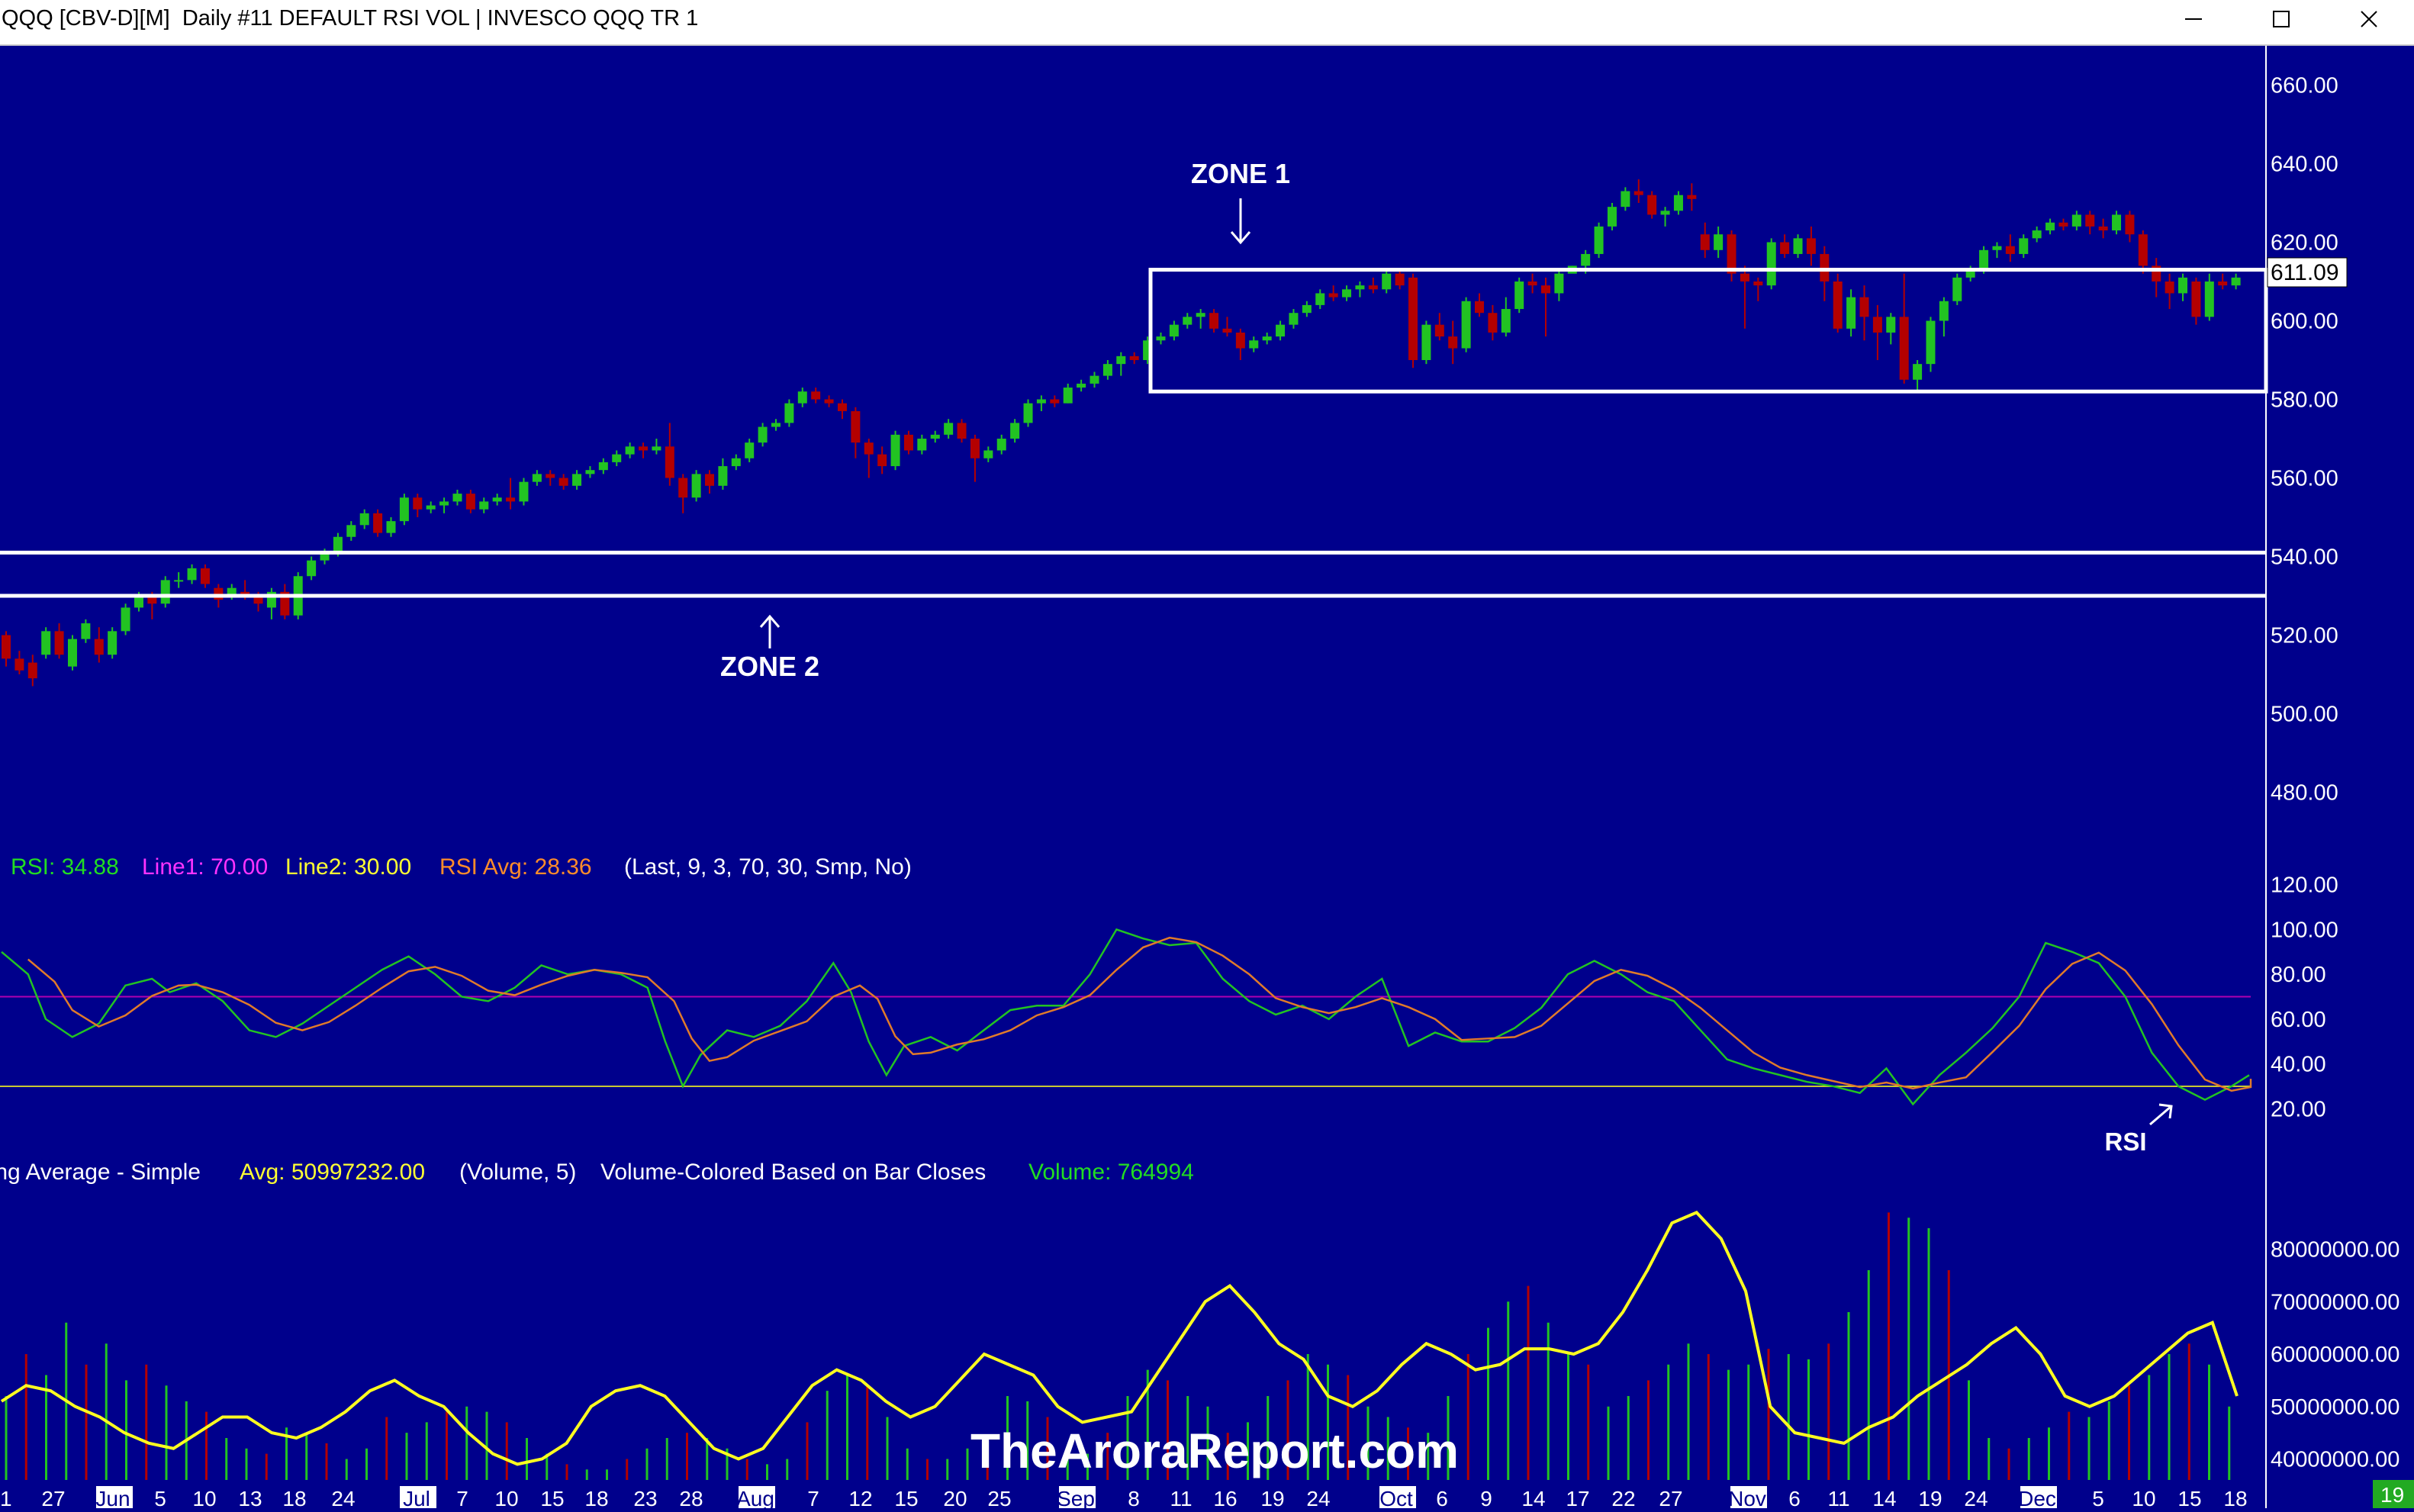  What do you see at coordinates (2304, 479) in the screenshot?
I see `price-tick-label: 560.00` at bounding box center [2304, 479].